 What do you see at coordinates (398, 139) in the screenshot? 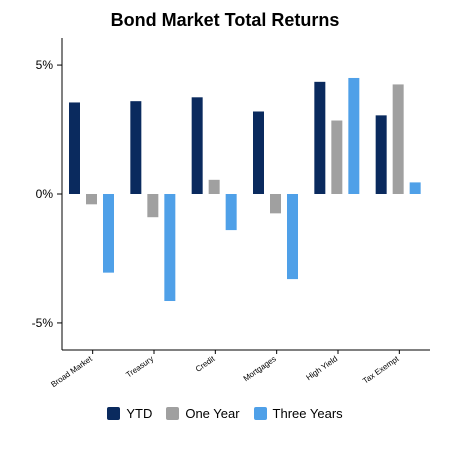
I see `bar-tax-exempt-one-year` at bounding box center [398, 139].